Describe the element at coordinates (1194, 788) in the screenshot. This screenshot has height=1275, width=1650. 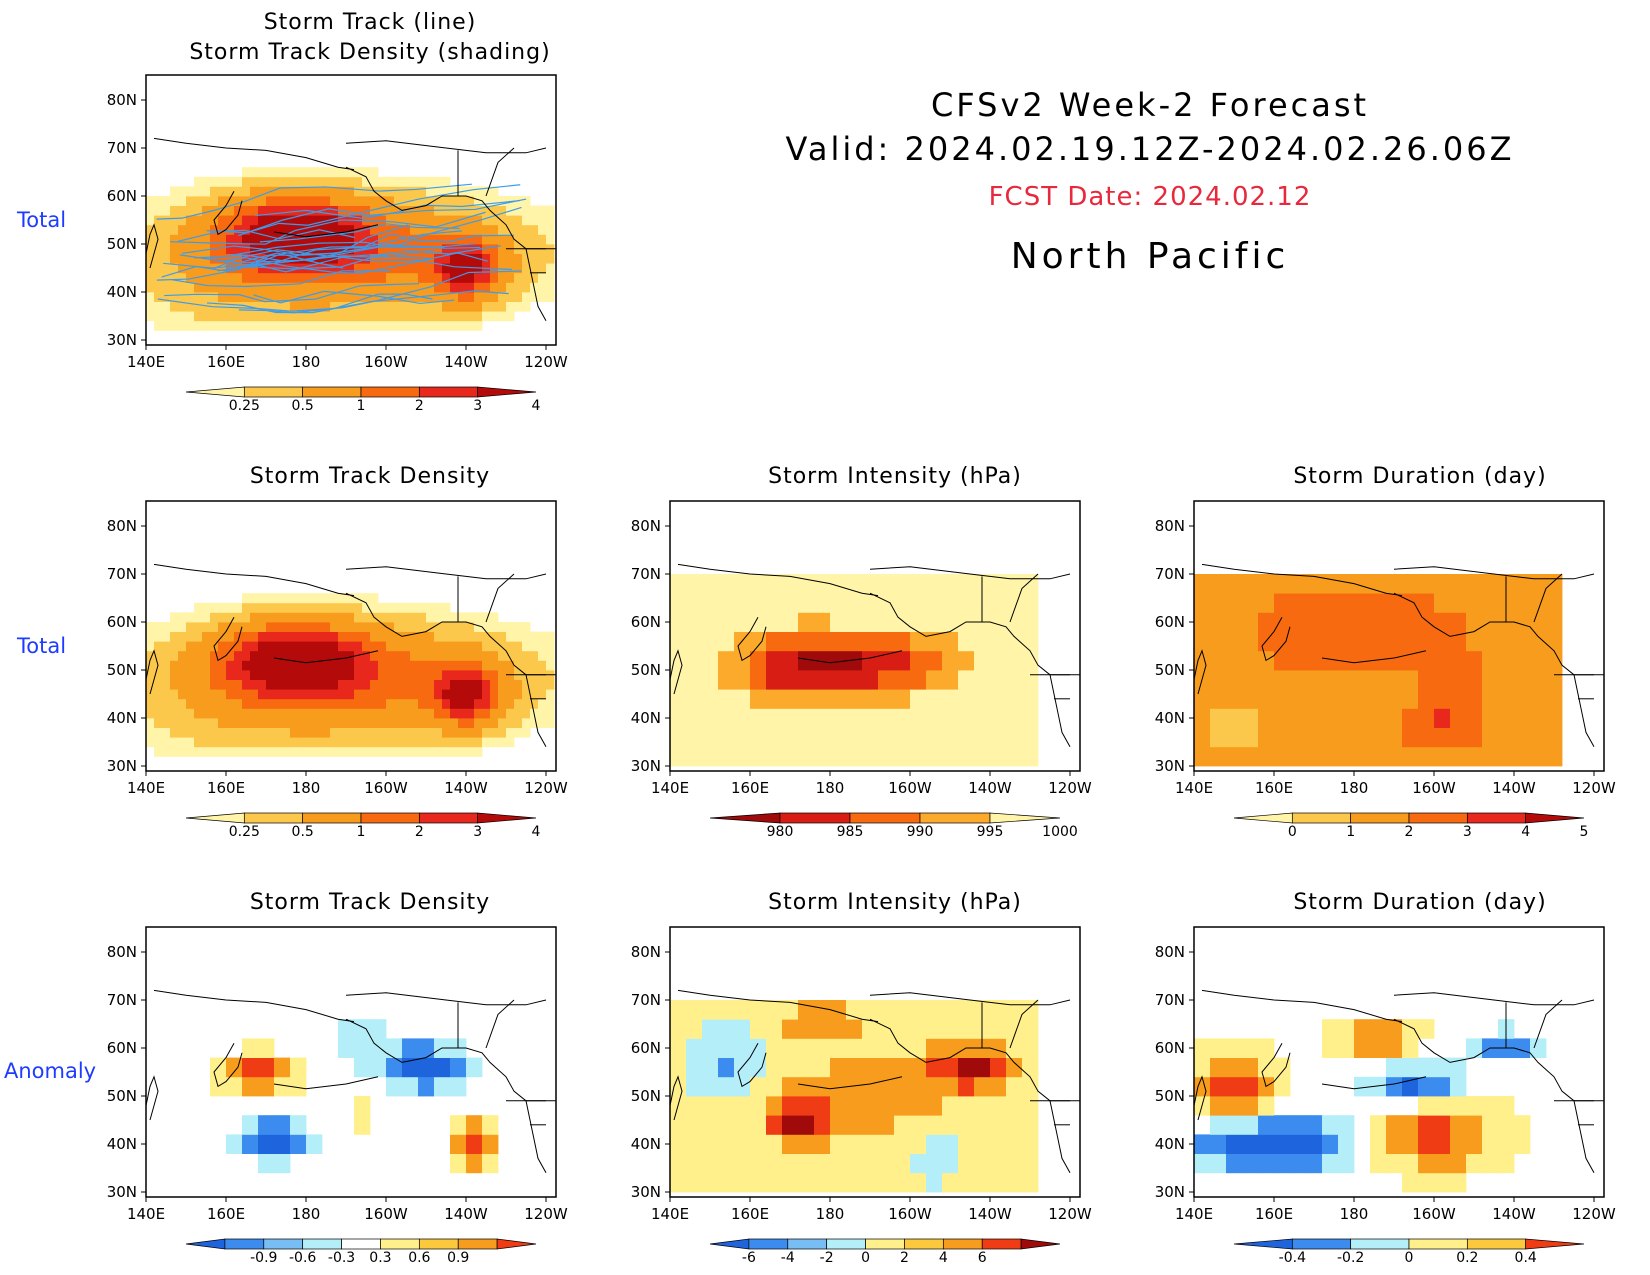
I see `lon-tick-label: 140E` at that location.